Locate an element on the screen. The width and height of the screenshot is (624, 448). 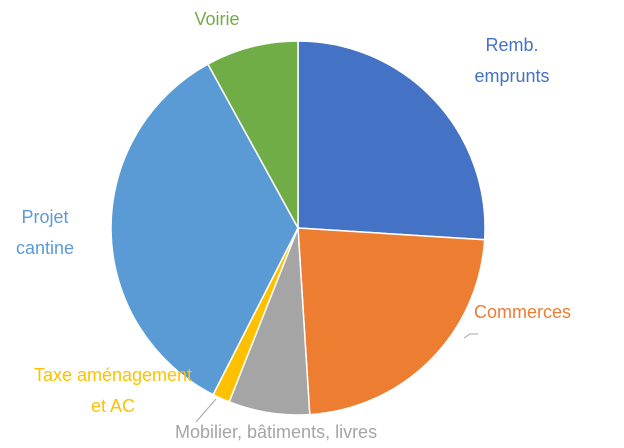
slice-label: Remb. emprunts is located at coordinates (512, 60).